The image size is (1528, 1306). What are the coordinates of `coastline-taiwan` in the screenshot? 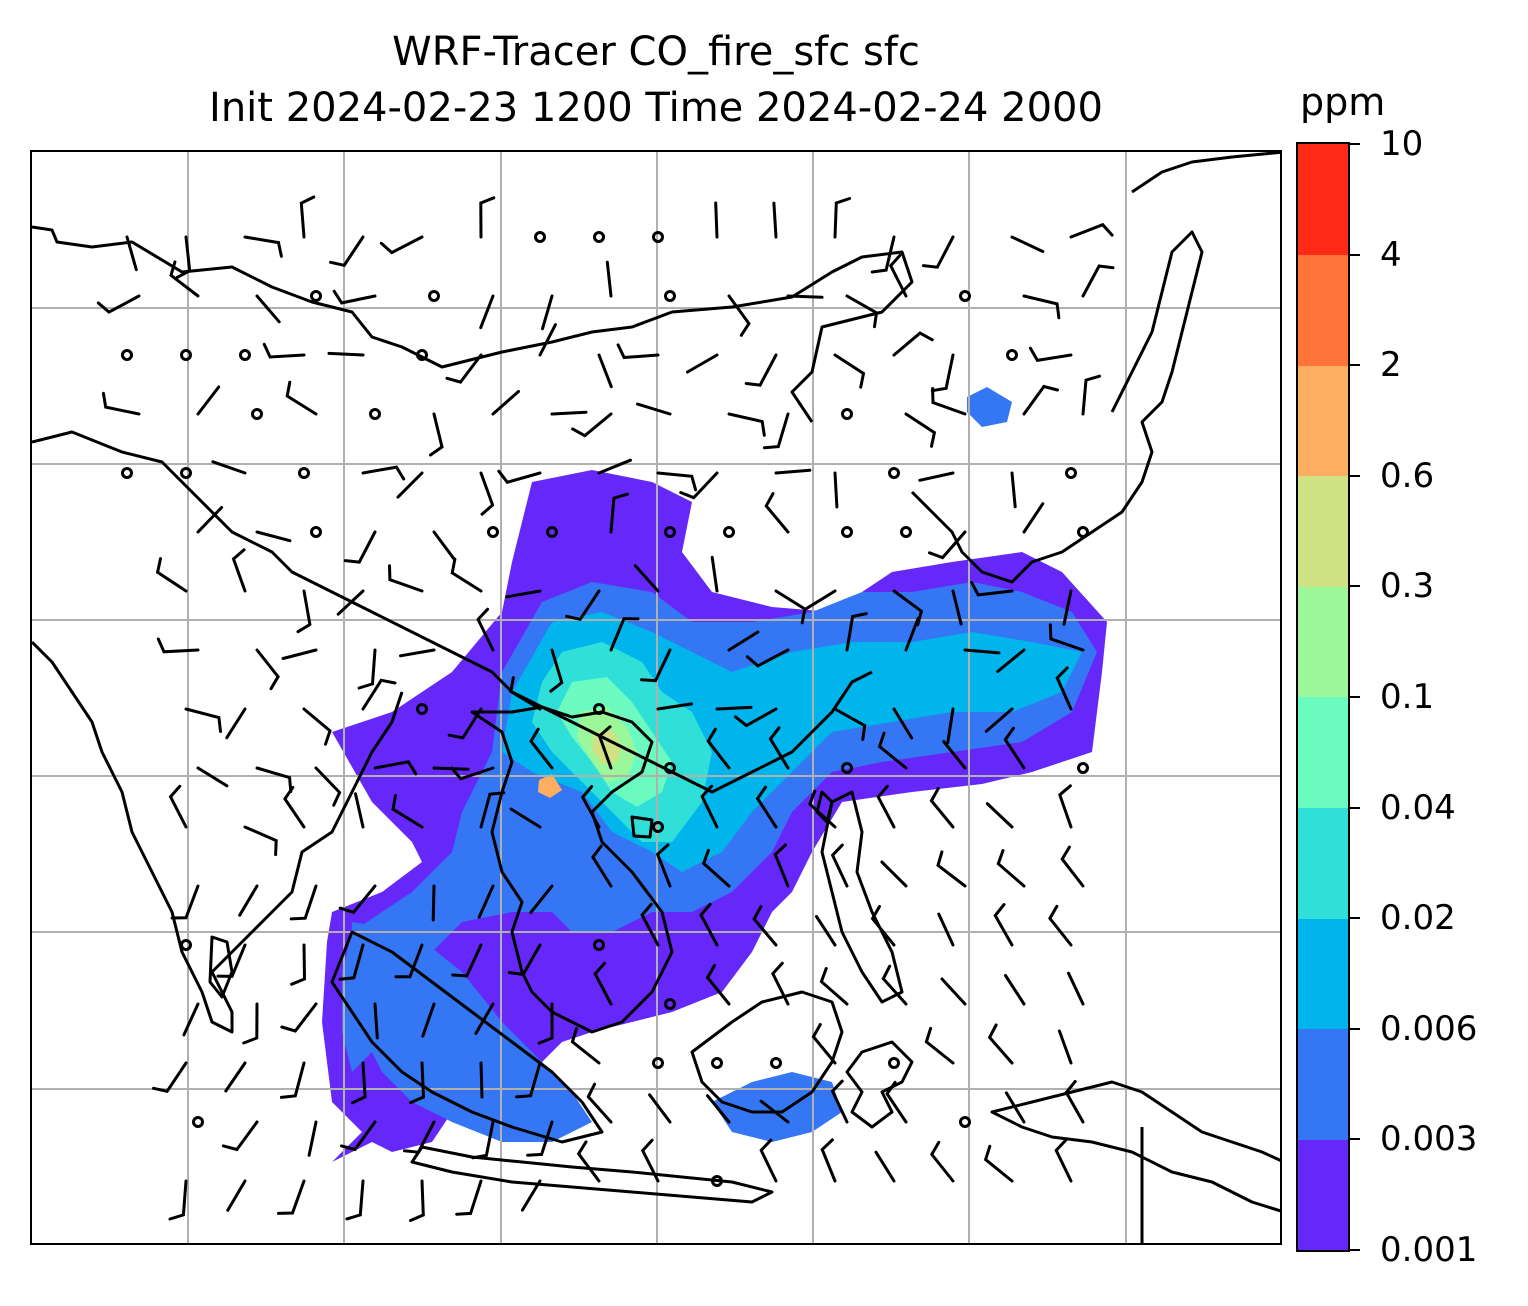 It's located at (824, 807).